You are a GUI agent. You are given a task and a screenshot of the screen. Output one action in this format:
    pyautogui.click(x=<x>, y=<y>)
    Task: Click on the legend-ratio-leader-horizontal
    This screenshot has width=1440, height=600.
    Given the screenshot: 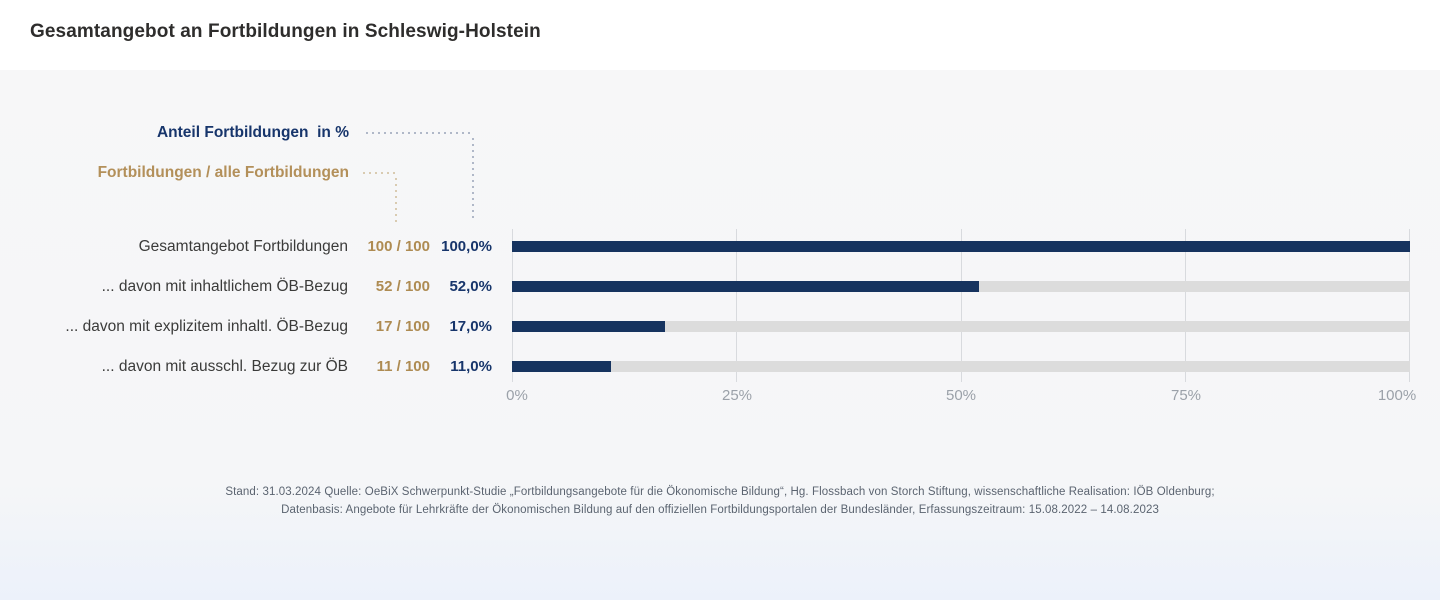 What is the action you would take?
    pyautogui.click(x=379, y=173)
    